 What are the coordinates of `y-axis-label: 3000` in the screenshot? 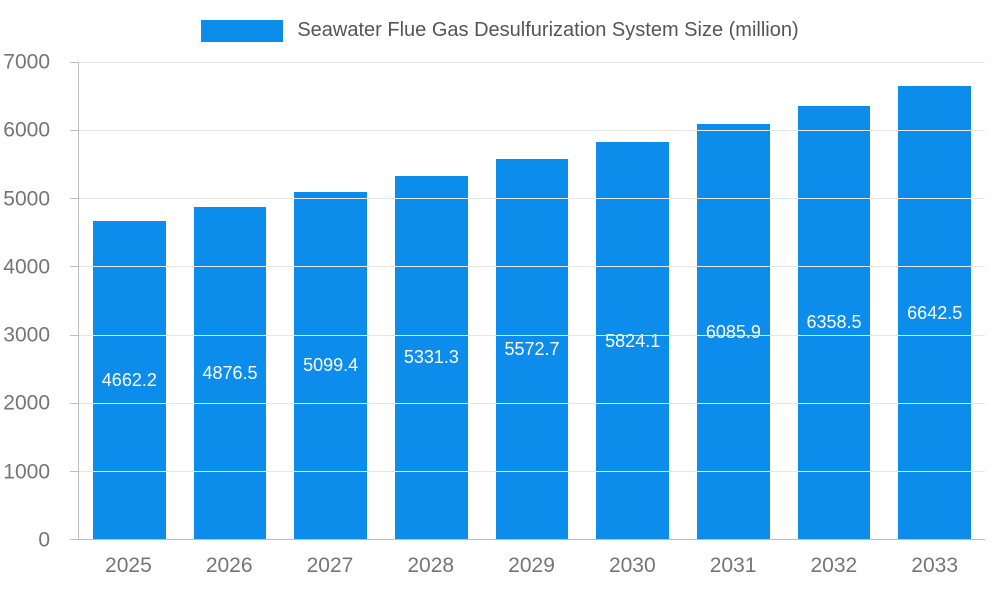 It's located at (26, 335).